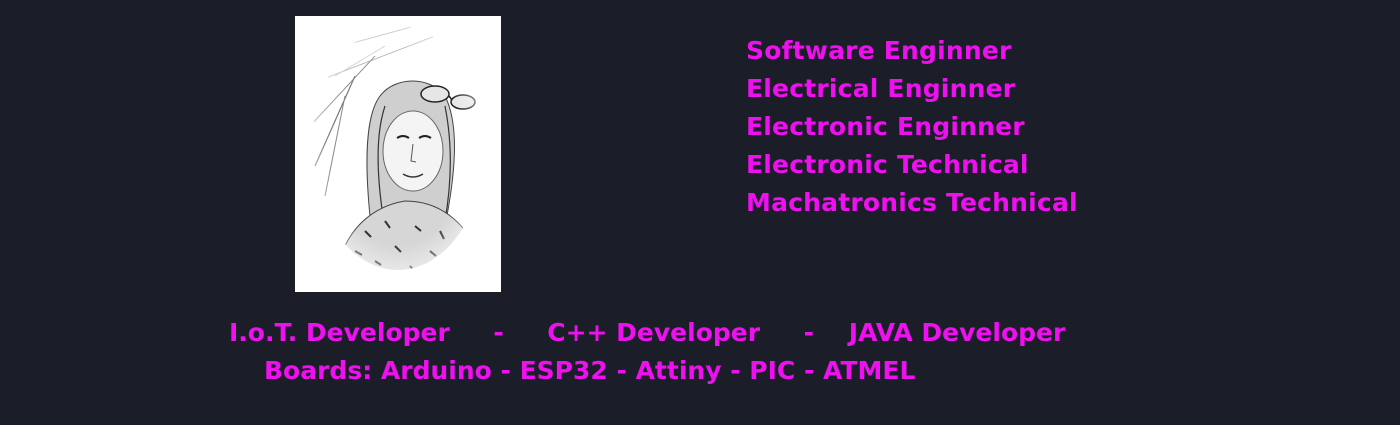 The height and width of the screenshot is (425, 1400). I want to click on profile-photo, so click(398, 154).